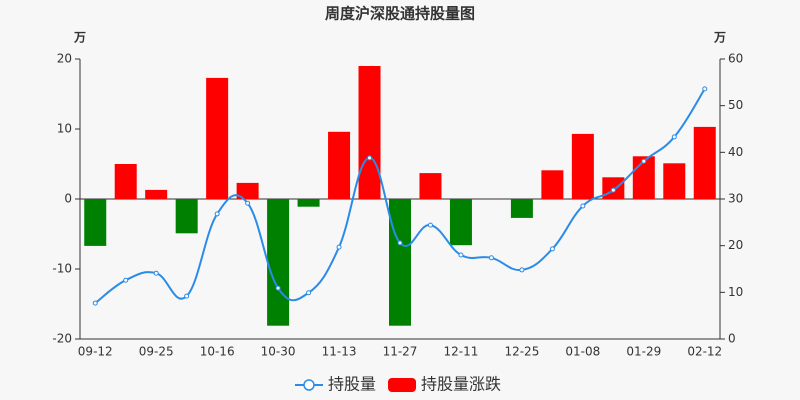 The width and height of the screenshot is (800, 400). What do you see at coordinates (735, 245) in the screenshot?
I see `y2-tick-label: 20` at bounding box center [735, 245].